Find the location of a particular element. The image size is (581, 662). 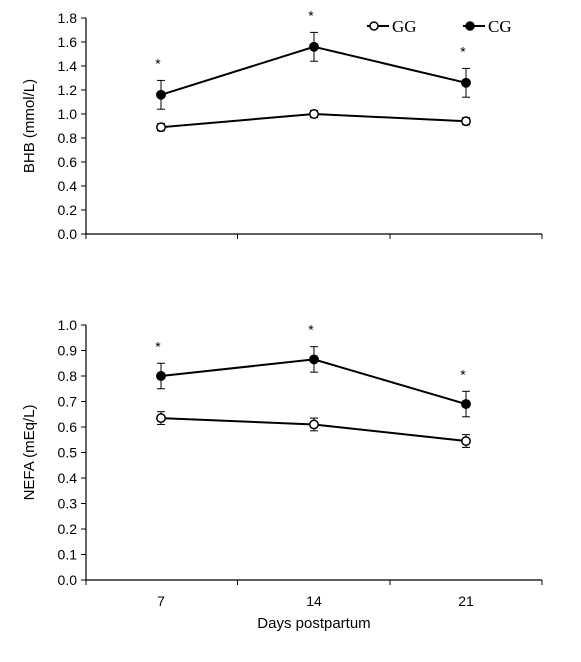

legend-entry-label: CG is located at coordinates (500, 26).